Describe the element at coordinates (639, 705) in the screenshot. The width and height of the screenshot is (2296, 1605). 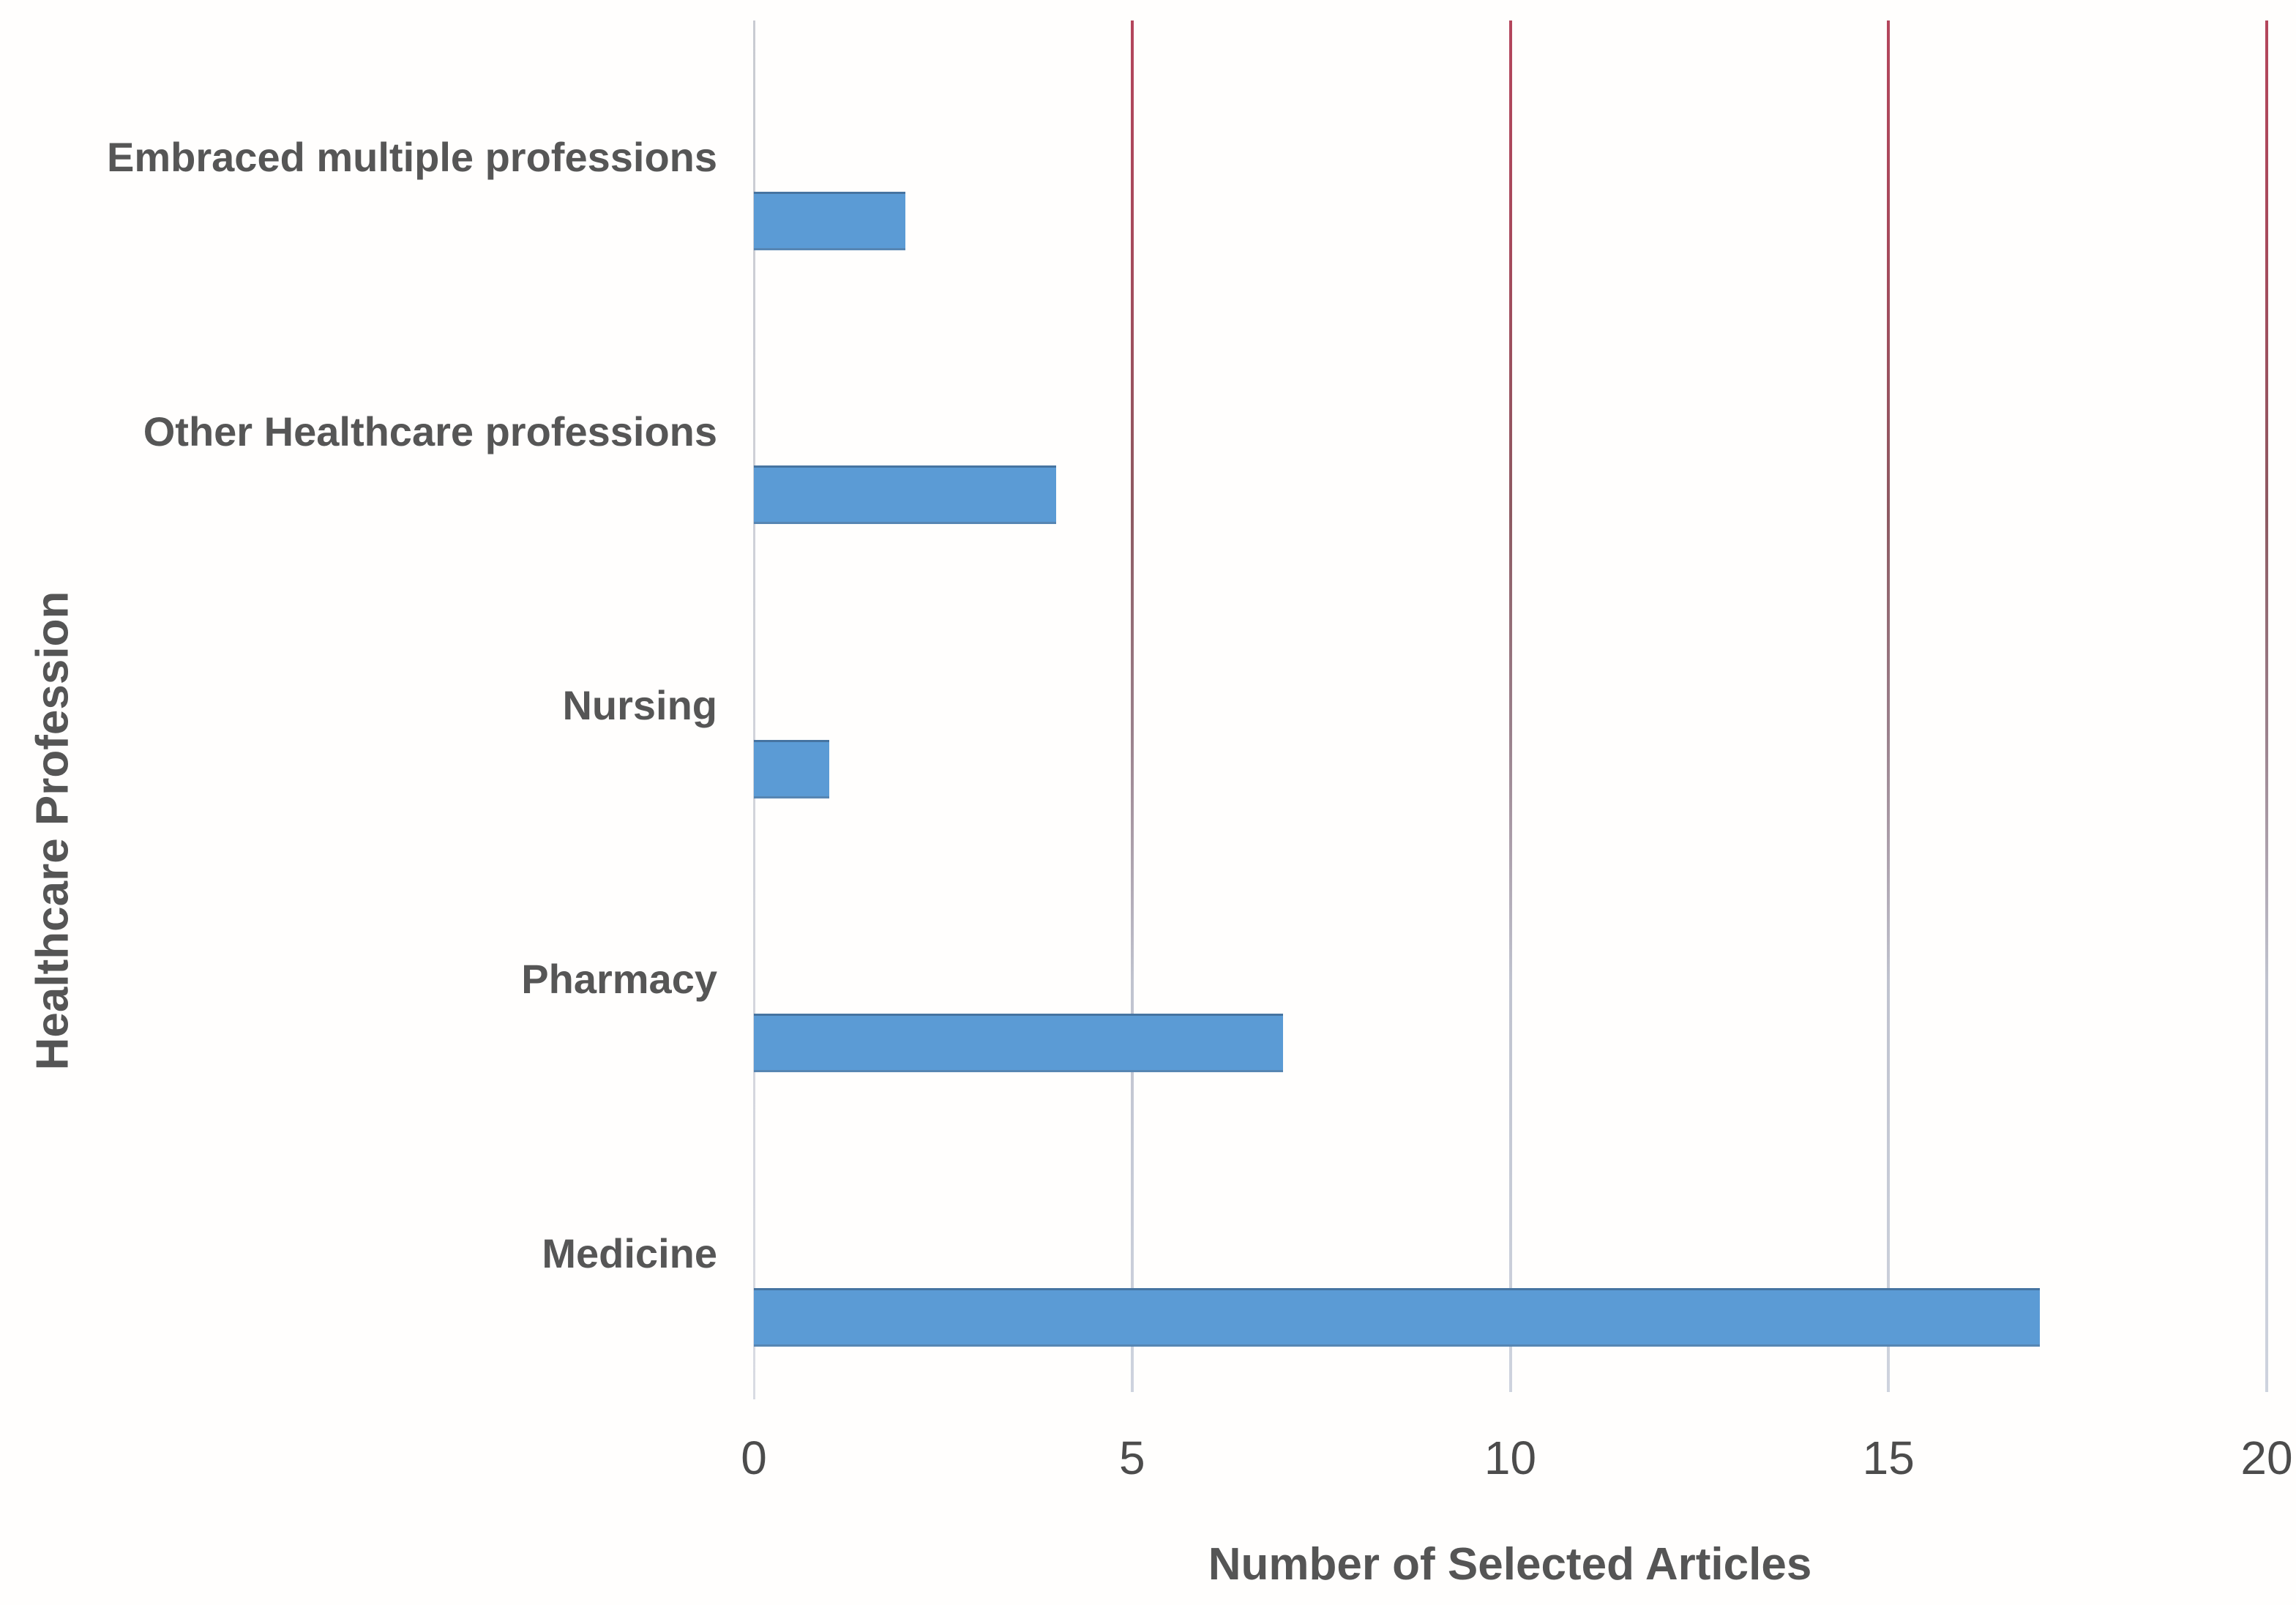
I see `category-label: Nursing` at that location.